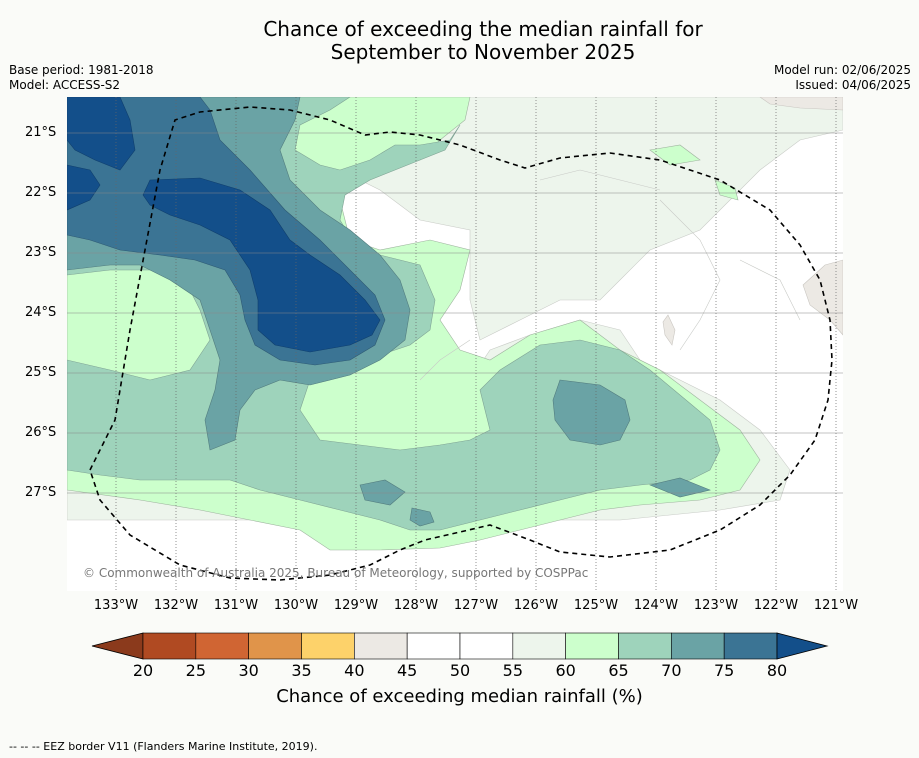  What do you see at coordinates (777, 670) in the screenshot?
I see `colorbar-tick-label: 80` at bounding box center [777, 670].